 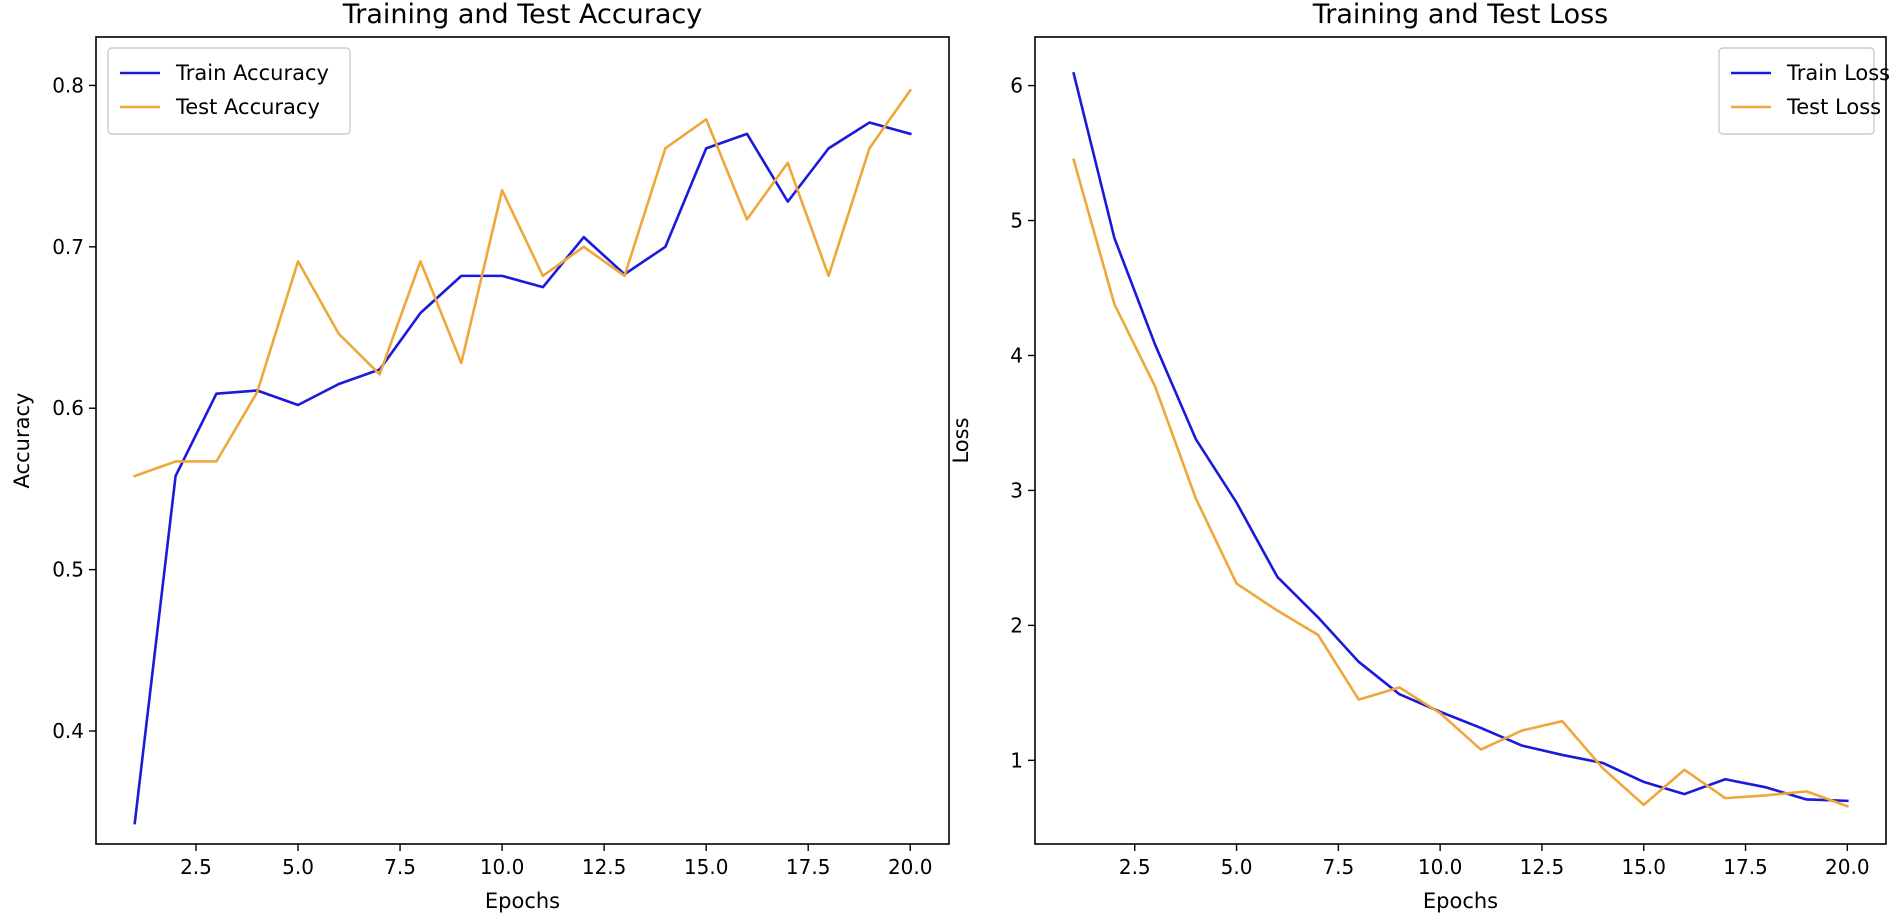 What do you see at coordinates (68, 247) in the screenshot?
I see `y-tick-label: 0.7` at bounding box center [68, 247].